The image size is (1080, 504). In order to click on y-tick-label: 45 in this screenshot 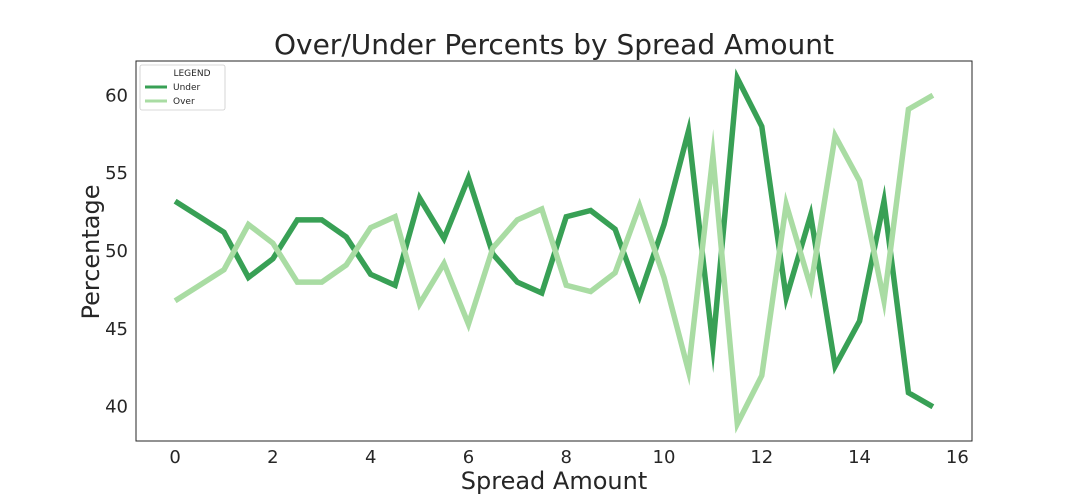, I will do `click(116, 329)`.